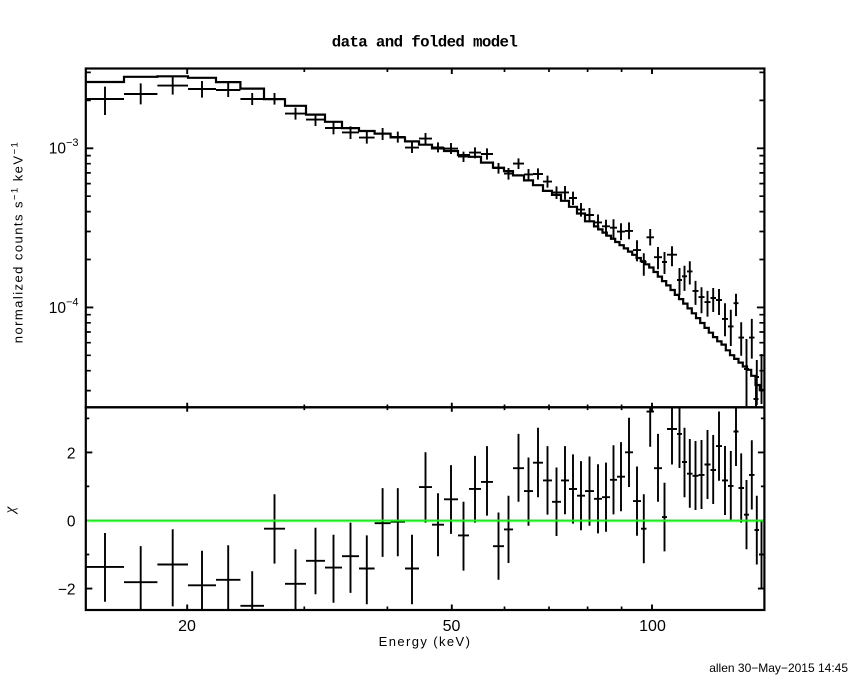 Image resolution: width=850 pixels, height=685 pixels. I want to click on svg-text: −2, so click(67, 590).